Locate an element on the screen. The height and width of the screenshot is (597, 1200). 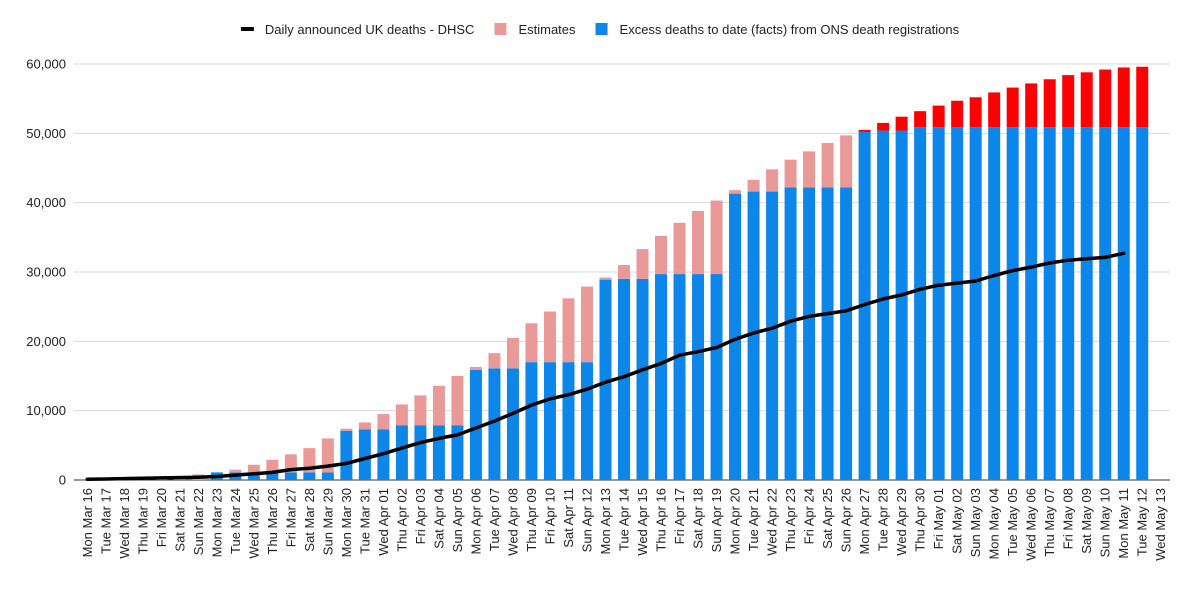
x-tick-label: Sat Apr 11 is located at coordinates (568, 518).